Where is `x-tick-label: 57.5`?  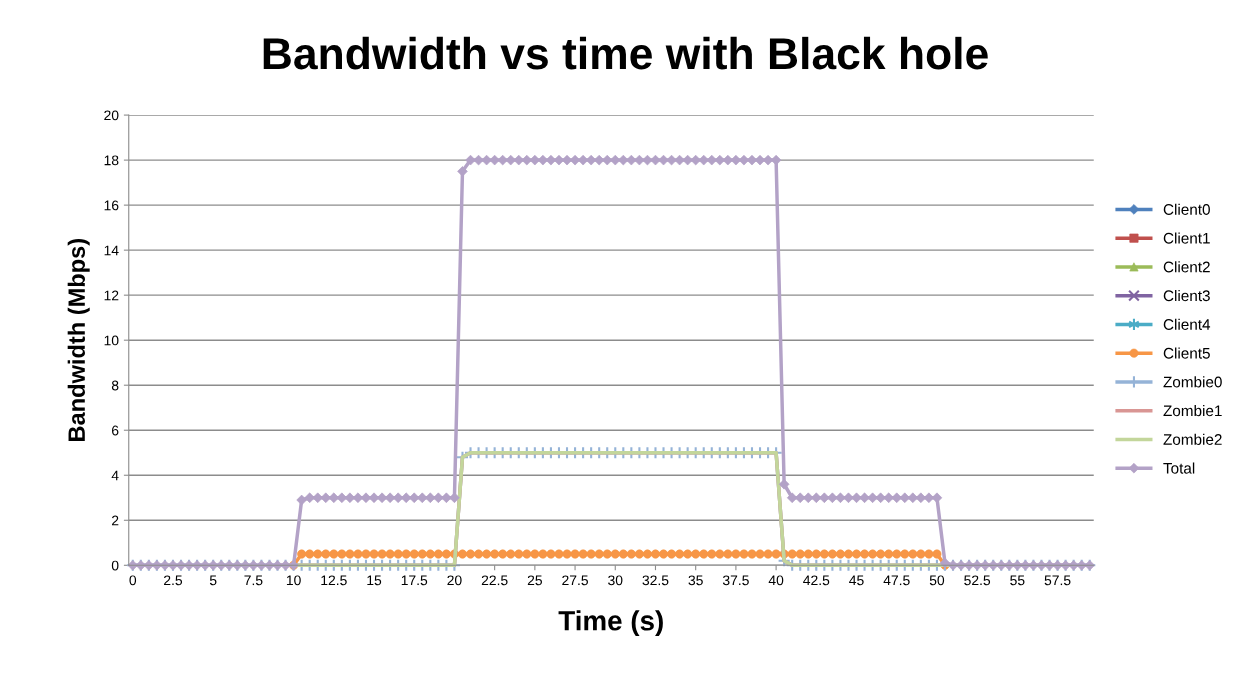
x-tick-label: 57.5 is located at coordinates (1057, 580).